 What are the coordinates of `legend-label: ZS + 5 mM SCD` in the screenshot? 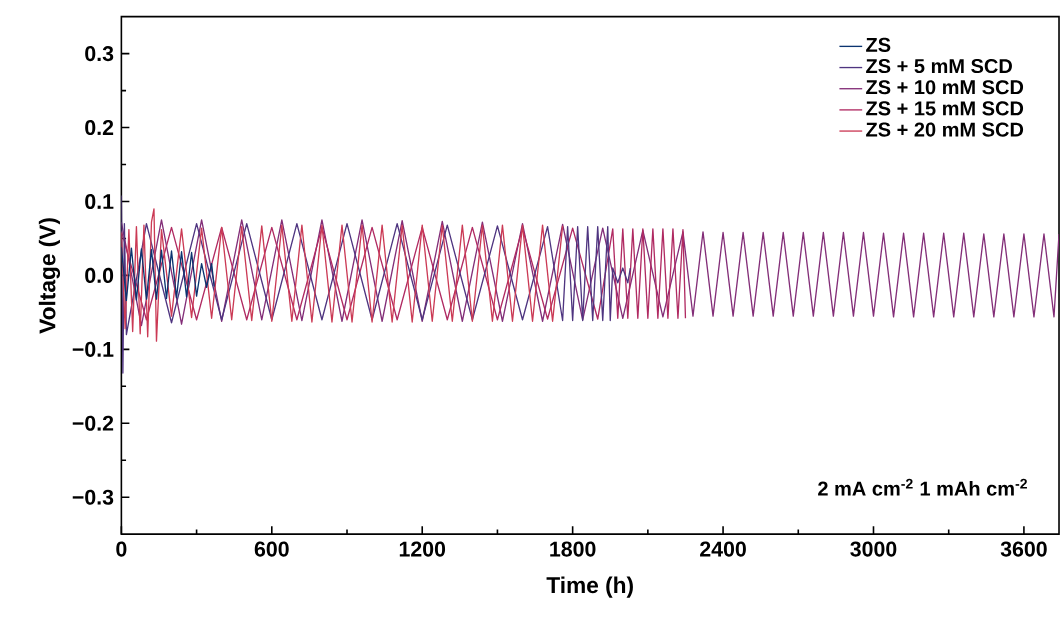 It's located at (939, 66).